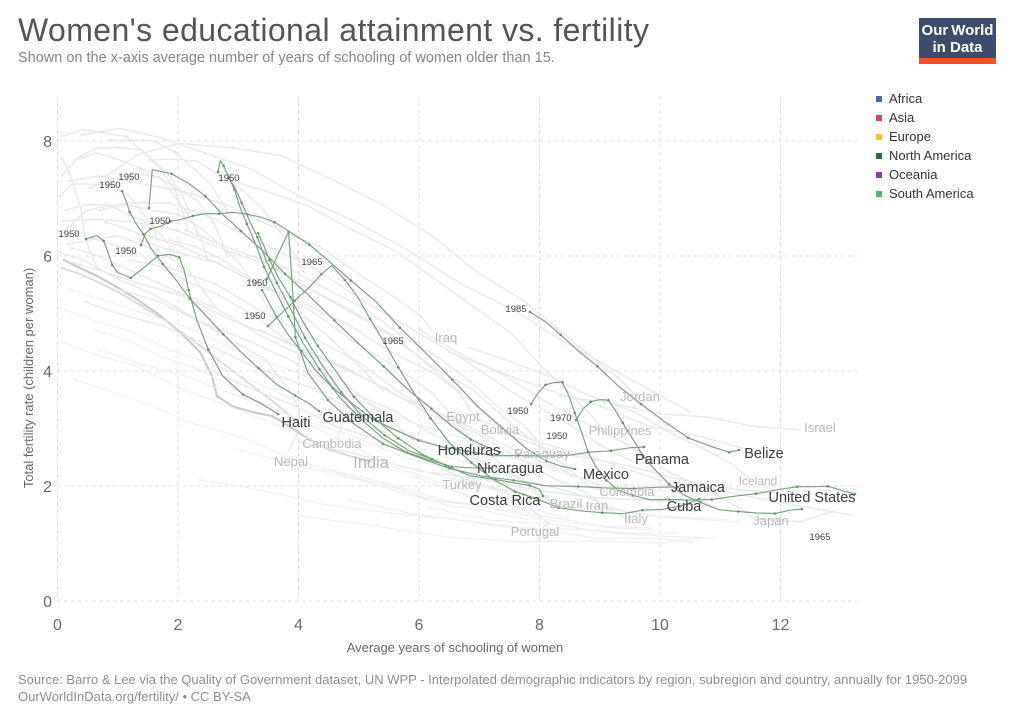  I want to click on svg-text: United States, so click(811, 498).